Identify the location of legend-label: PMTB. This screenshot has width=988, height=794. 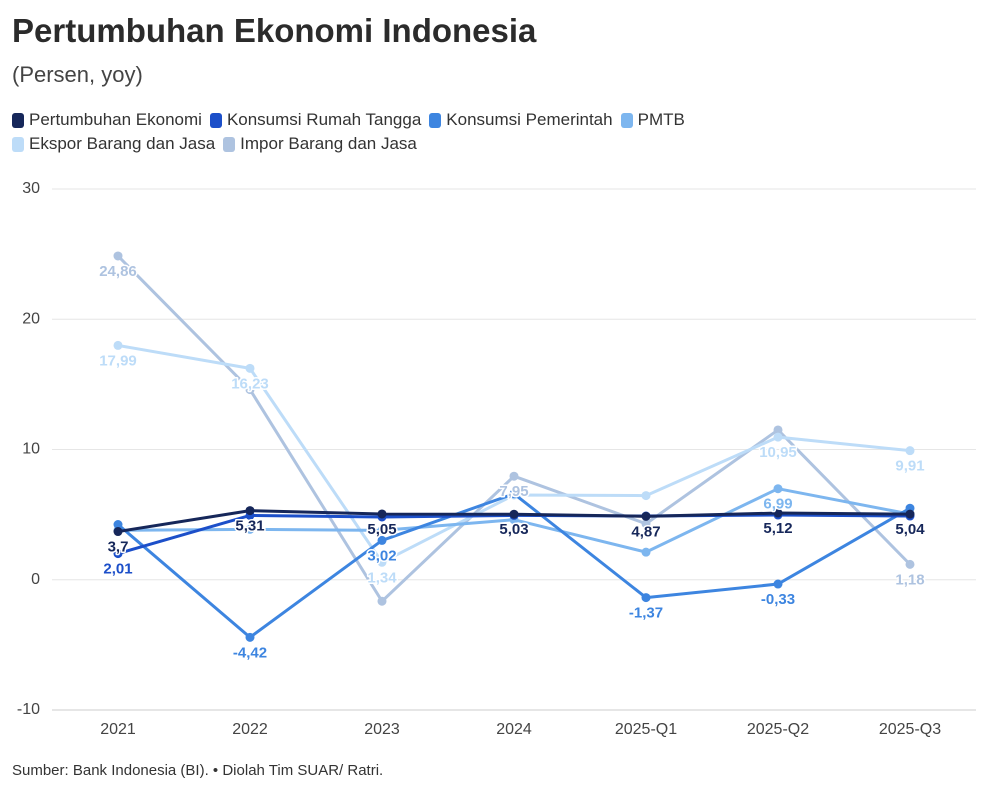
(661, 119).